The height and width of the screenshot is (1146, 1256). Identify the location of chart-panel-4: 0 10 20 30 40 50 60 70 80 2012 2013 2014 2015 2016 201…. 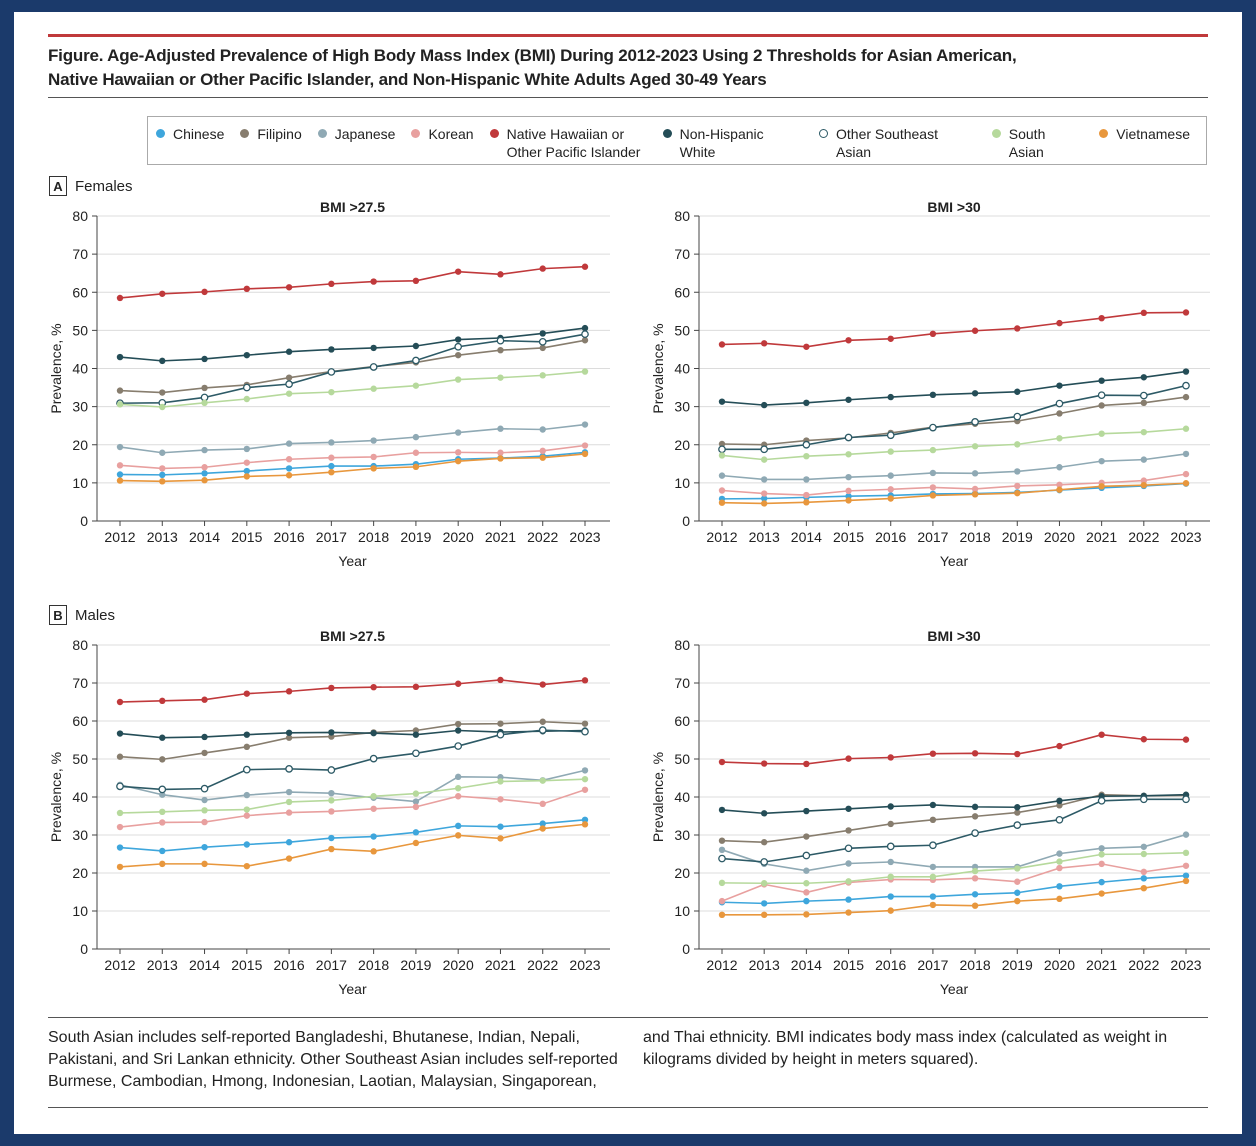
(930, 812).